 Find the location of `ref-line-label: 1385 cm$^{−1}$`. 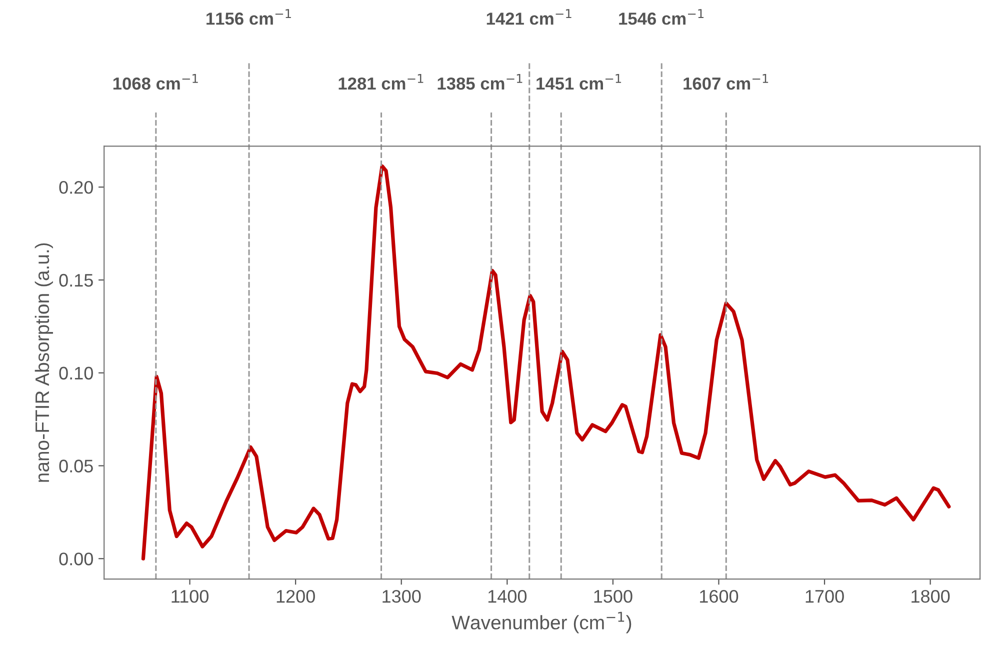

ref-line-label: 1385 cm$^{−1}$ is located at coordinates (480, 82).